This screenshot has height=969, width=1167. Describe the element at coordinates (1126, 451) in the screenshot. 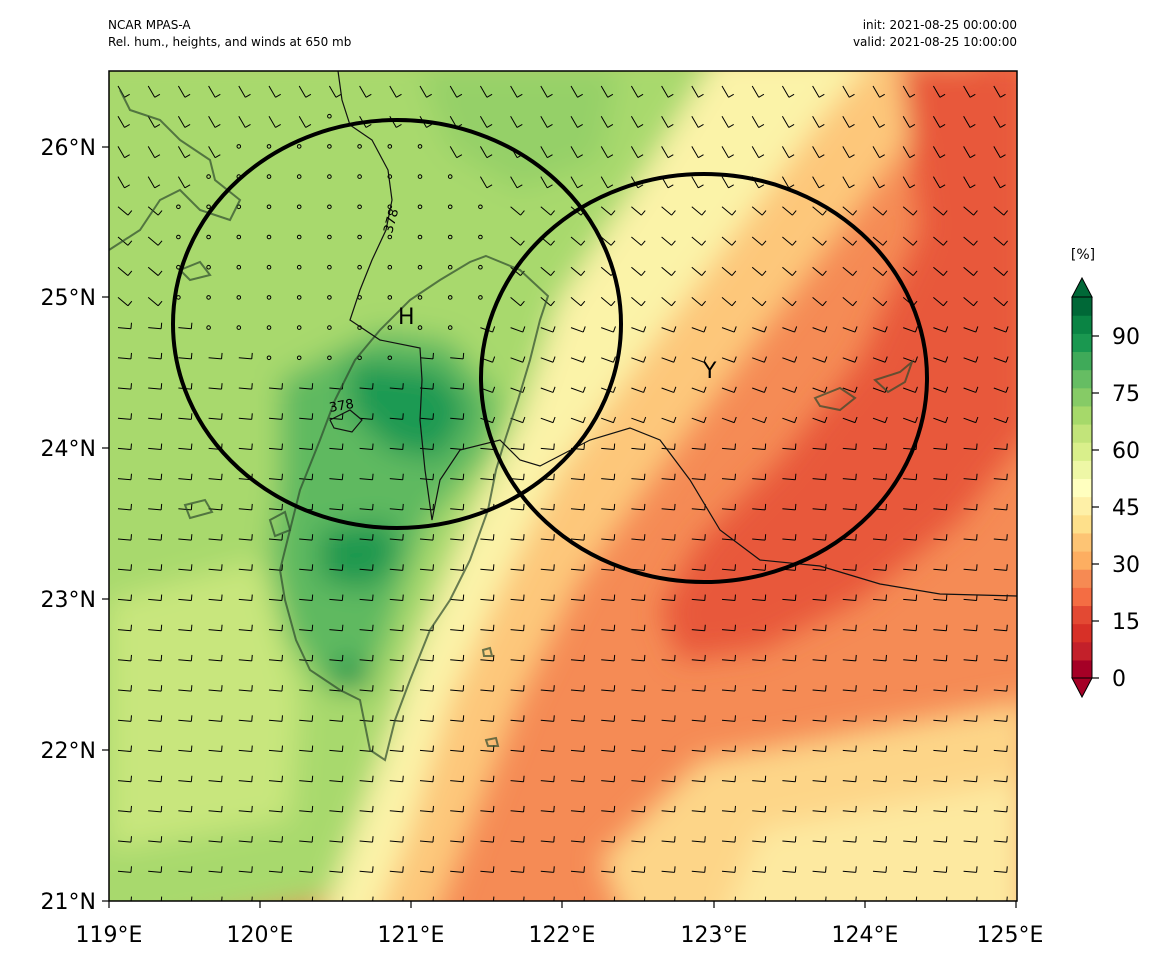

I see `colorbar-tick-label: 60` at that location.